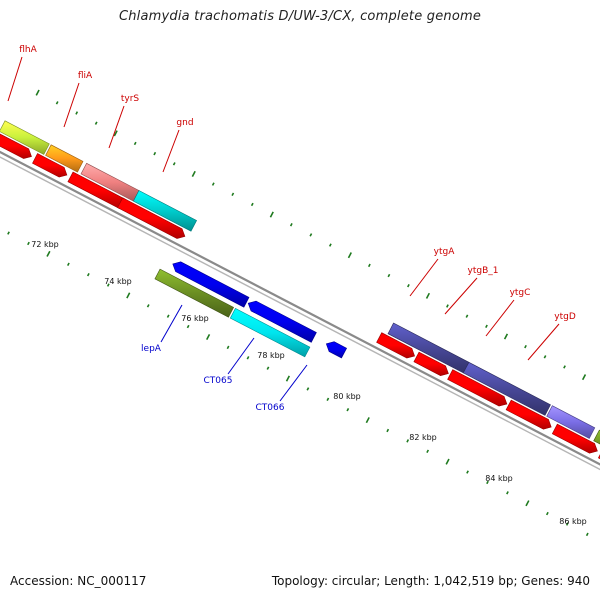 This screenshot has width=600, height=600. I want to click on scale-label: 76 kbp, so click(195, 318).